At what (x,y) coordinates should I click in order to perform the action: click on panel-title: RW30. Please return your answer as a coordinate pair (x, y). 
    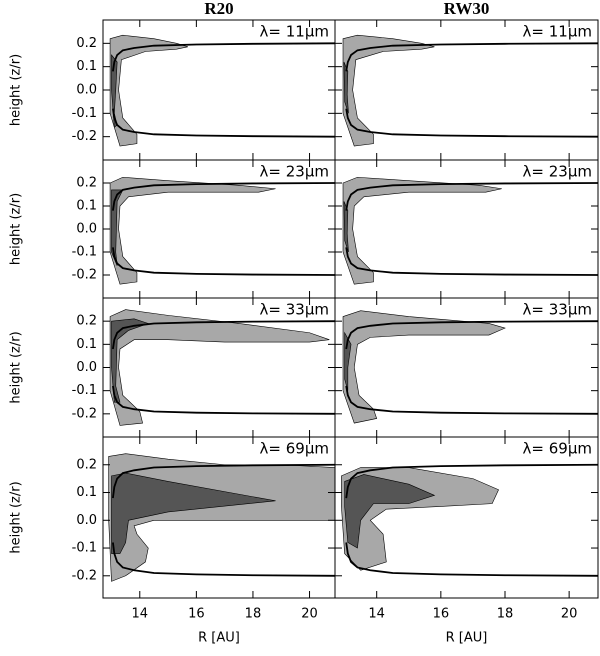
    Looking at the image, I should click on (467, 9).